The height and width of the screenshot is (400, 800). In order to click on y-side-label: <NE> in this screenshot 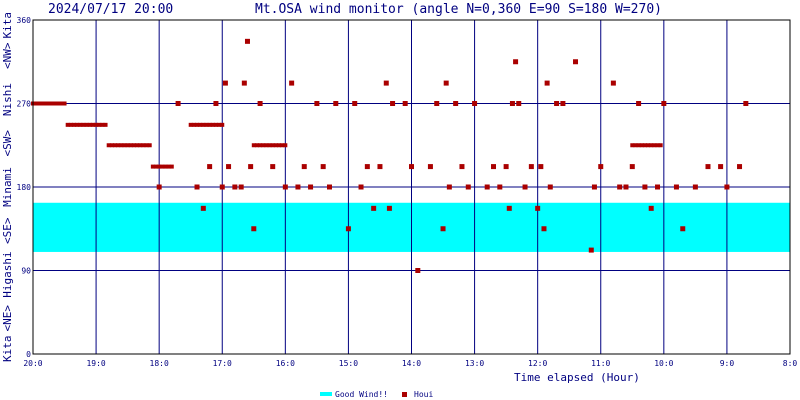, I will do `click(7, 318)`.